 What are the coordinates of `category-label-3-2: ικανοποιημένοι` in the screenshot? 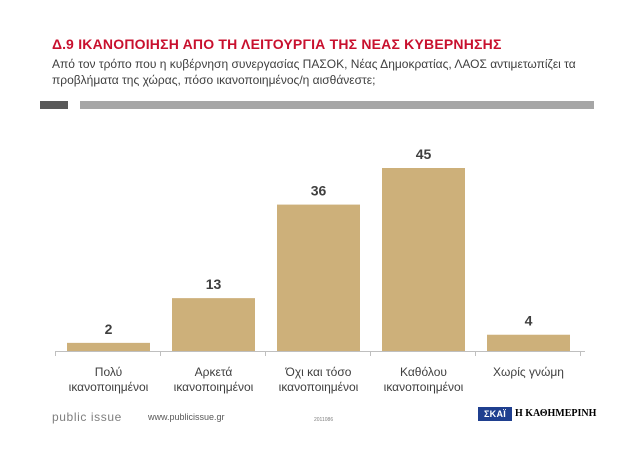 It's located at (319, 387).